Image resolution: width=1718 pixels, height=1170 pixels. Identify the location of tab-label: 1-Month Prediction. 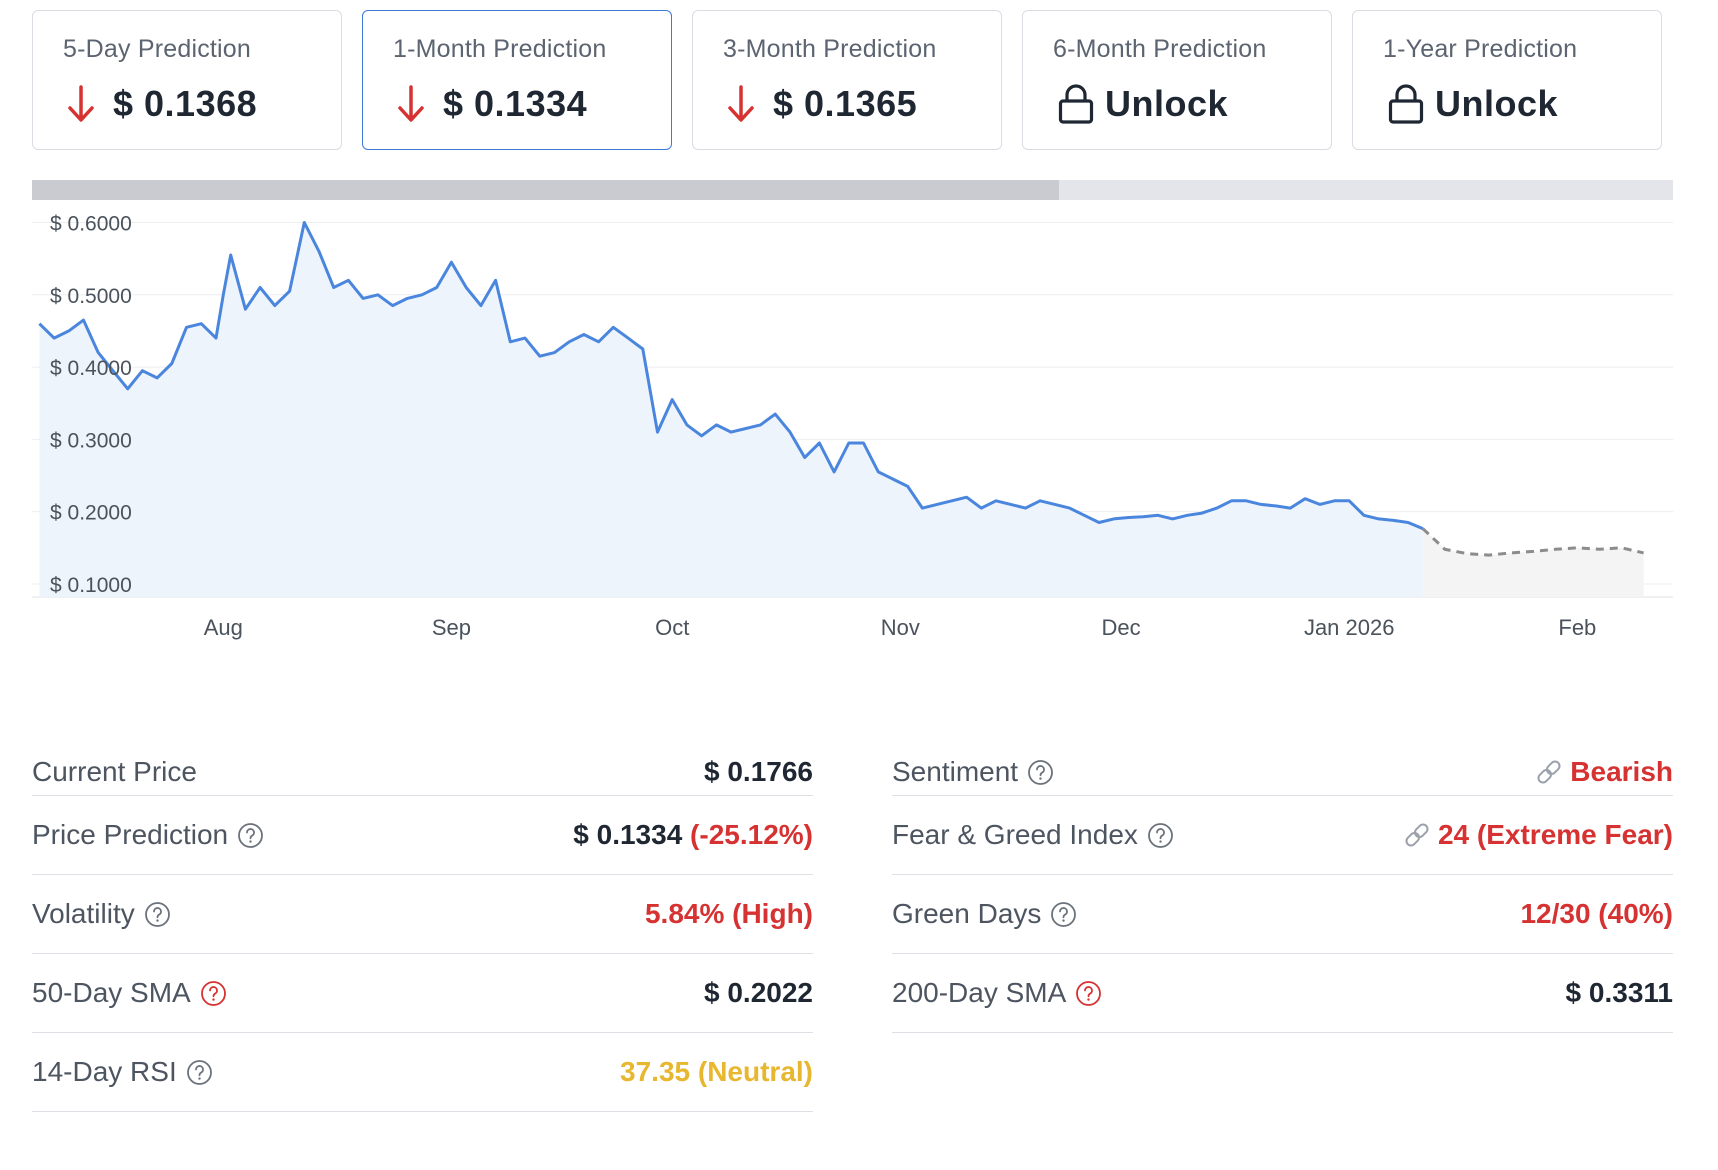
(500, 49).